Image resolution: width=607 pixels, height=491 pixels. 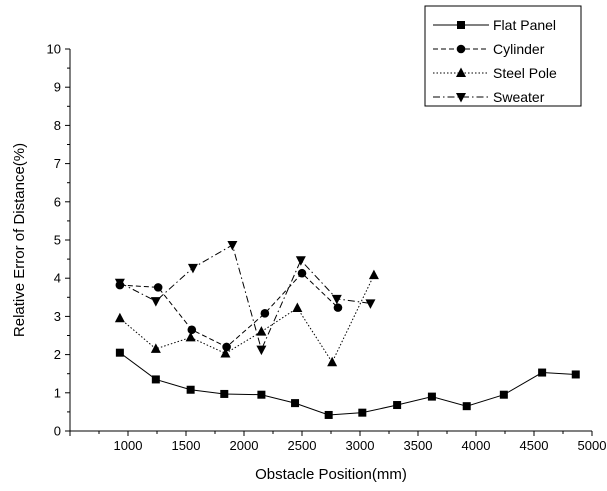 I want to click on x-tick-label: 4500, so click(x=534, y=445).